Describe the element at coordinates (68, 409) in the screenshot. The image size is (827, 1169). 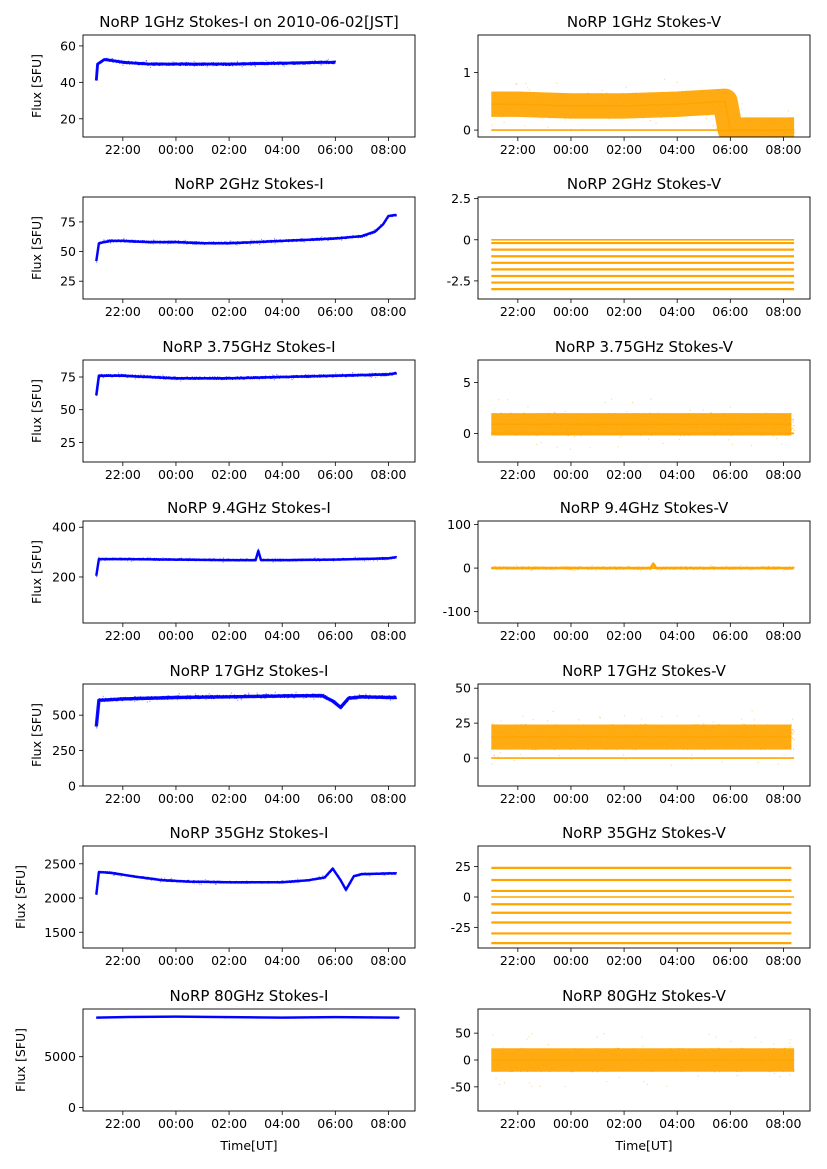
I see `y-tick-label: 50` at that location.